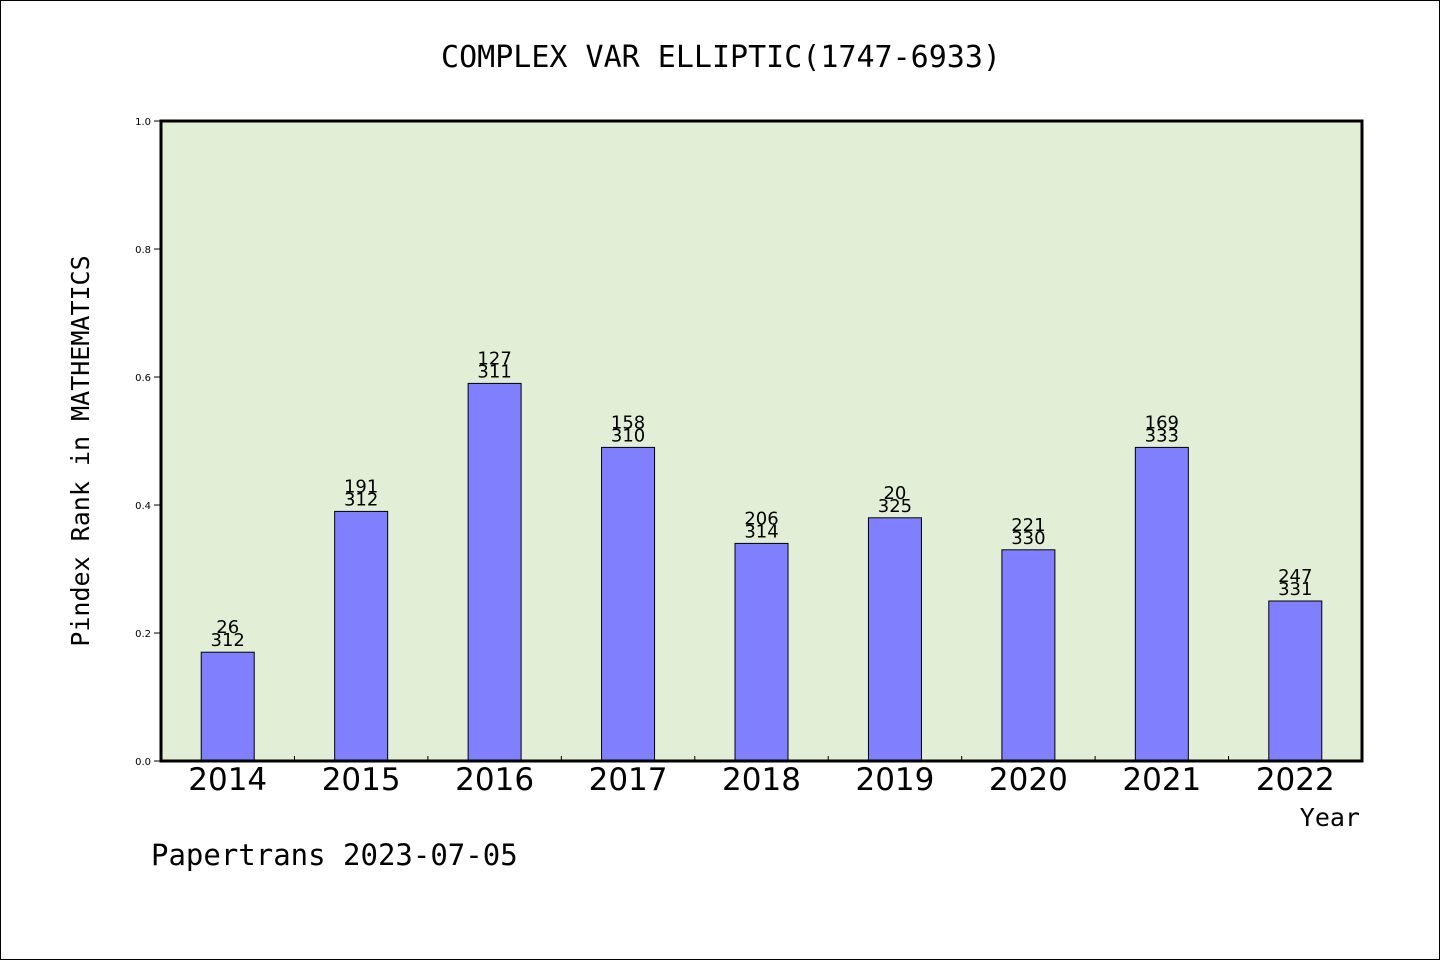 The image size is (1440, 961). I want to click on rank-label-2019: 20, so click(894, 493).